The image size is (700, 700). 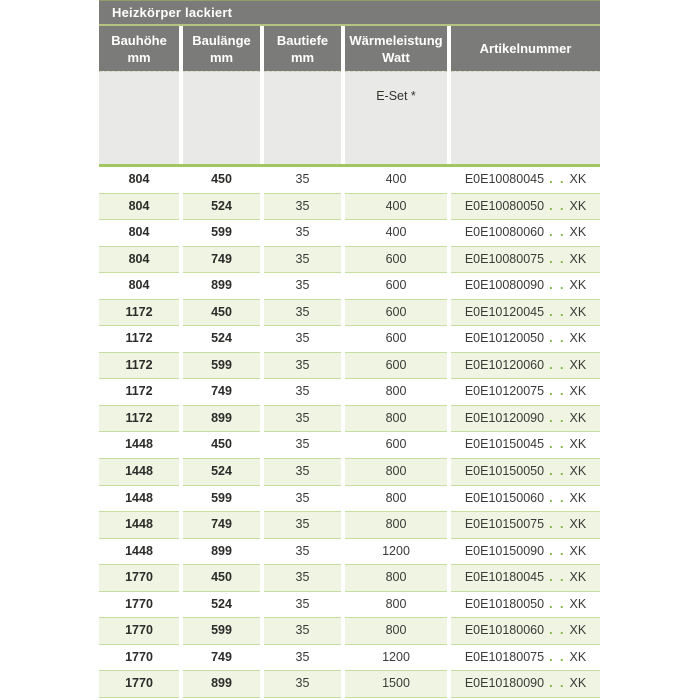 I want to click on artikel-number: E0E10150050, so click(x=504, y=471).